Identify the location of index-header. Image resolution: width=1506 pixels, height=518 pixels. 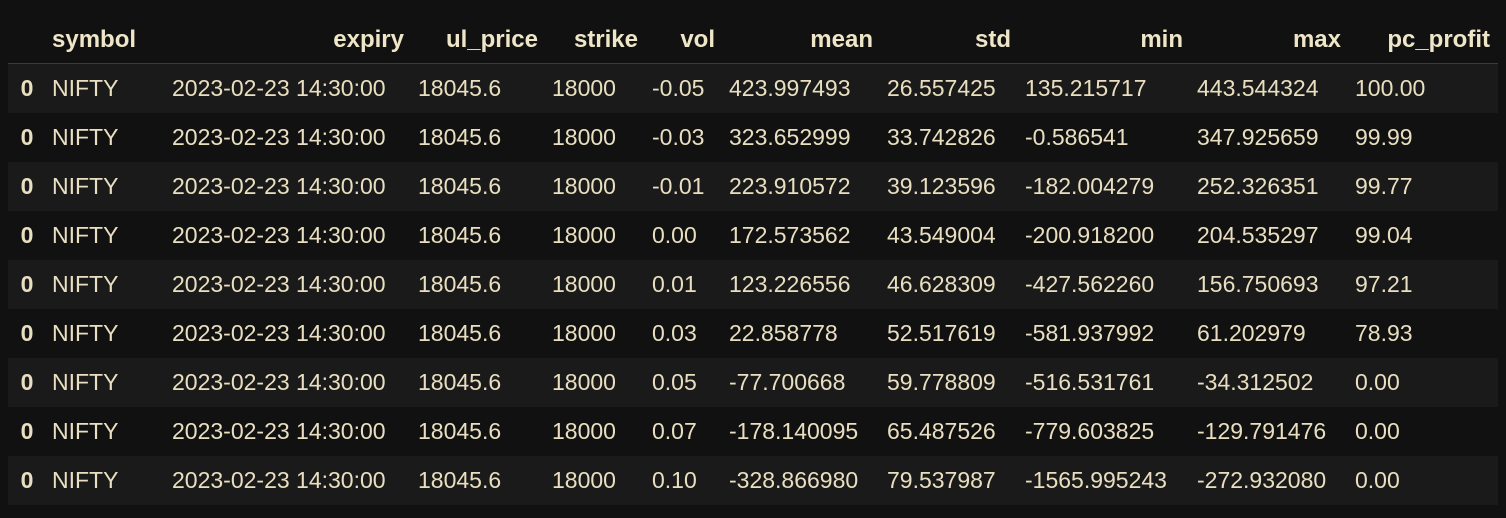
(27, 40).